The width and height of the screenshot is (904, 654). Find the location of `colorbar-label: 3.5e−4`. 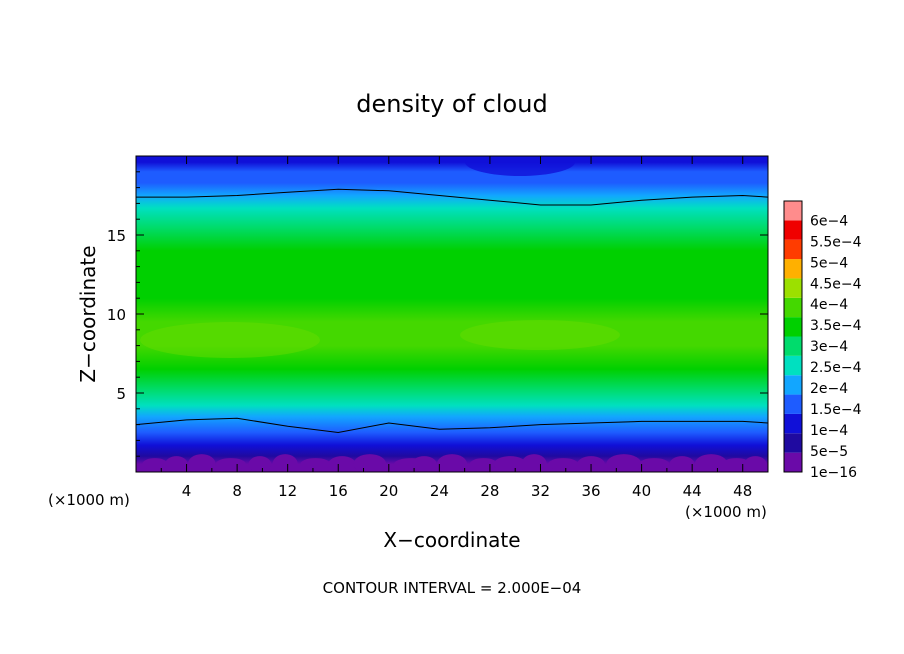

colorbar-label: 3.5e−4 is located at coordinates (836, 326).